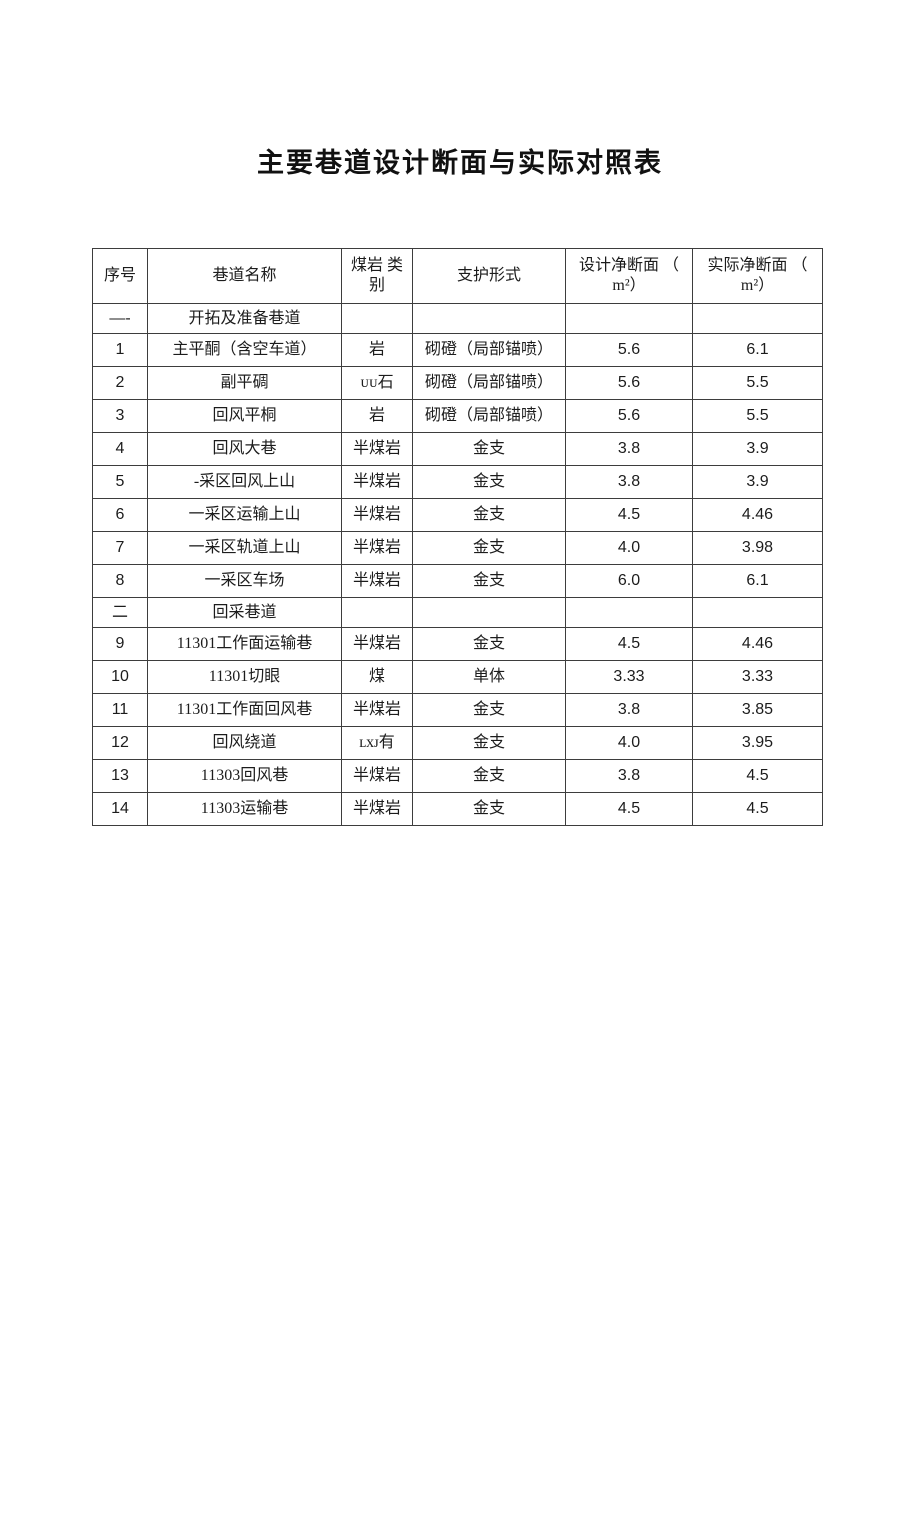 The height and width of the screenshot is (1516, 920). What do you see at coordinates (457, 318) in the screenshot?
I see `section-row: —- 开拓及准备巷道` at bounding box center [457, 318].